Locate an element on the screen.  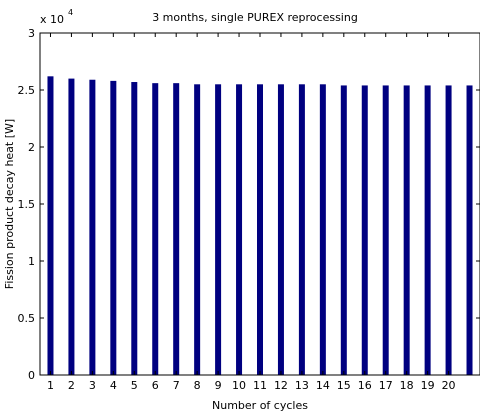
y-tick-label: 0 is located at coordinates (31, 375).